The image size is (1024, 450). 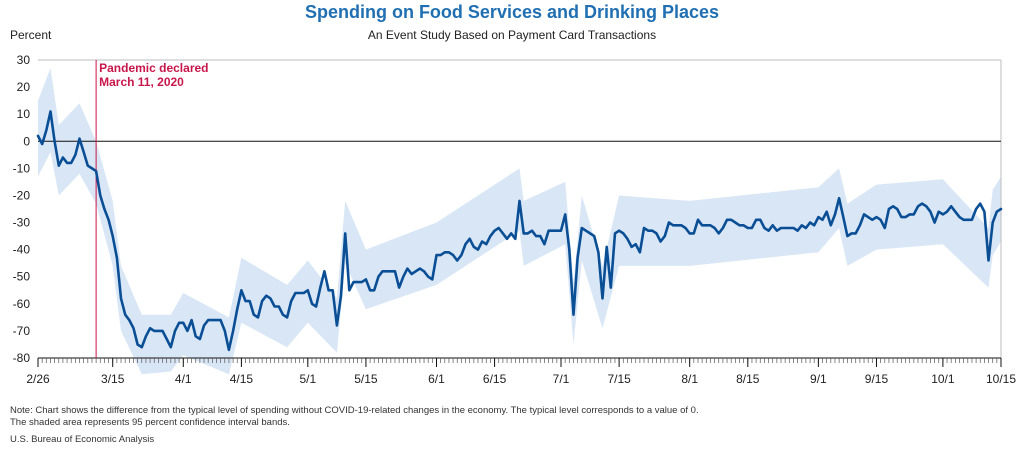 What do you see at coordinates (561, 379) in the screenshot?
I see `x-tick-label: 7/1` at bounding box center [561, 379].